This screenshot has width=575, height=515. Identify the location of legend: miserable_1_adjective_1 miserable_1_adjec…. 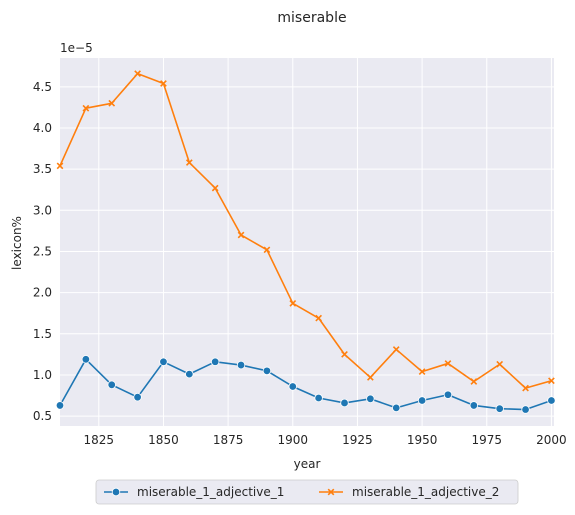
(307, 492).